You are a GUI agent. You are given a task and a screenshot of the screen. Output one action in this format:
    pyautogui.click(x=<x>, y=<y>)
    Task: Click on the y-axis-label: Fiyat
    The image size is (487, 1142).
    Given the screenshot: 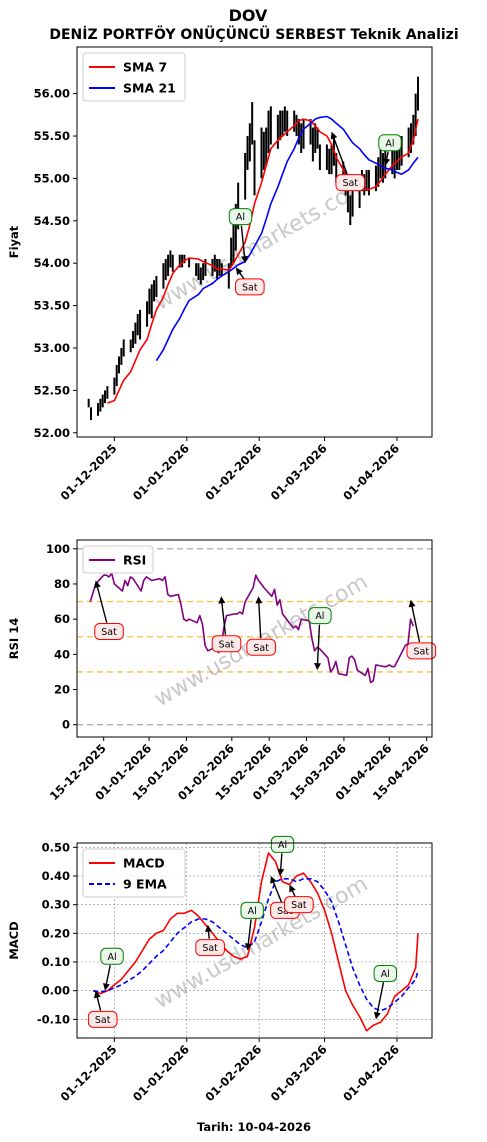 What is the action you would take?
    pyautogui.click(x=14, y=241)
    